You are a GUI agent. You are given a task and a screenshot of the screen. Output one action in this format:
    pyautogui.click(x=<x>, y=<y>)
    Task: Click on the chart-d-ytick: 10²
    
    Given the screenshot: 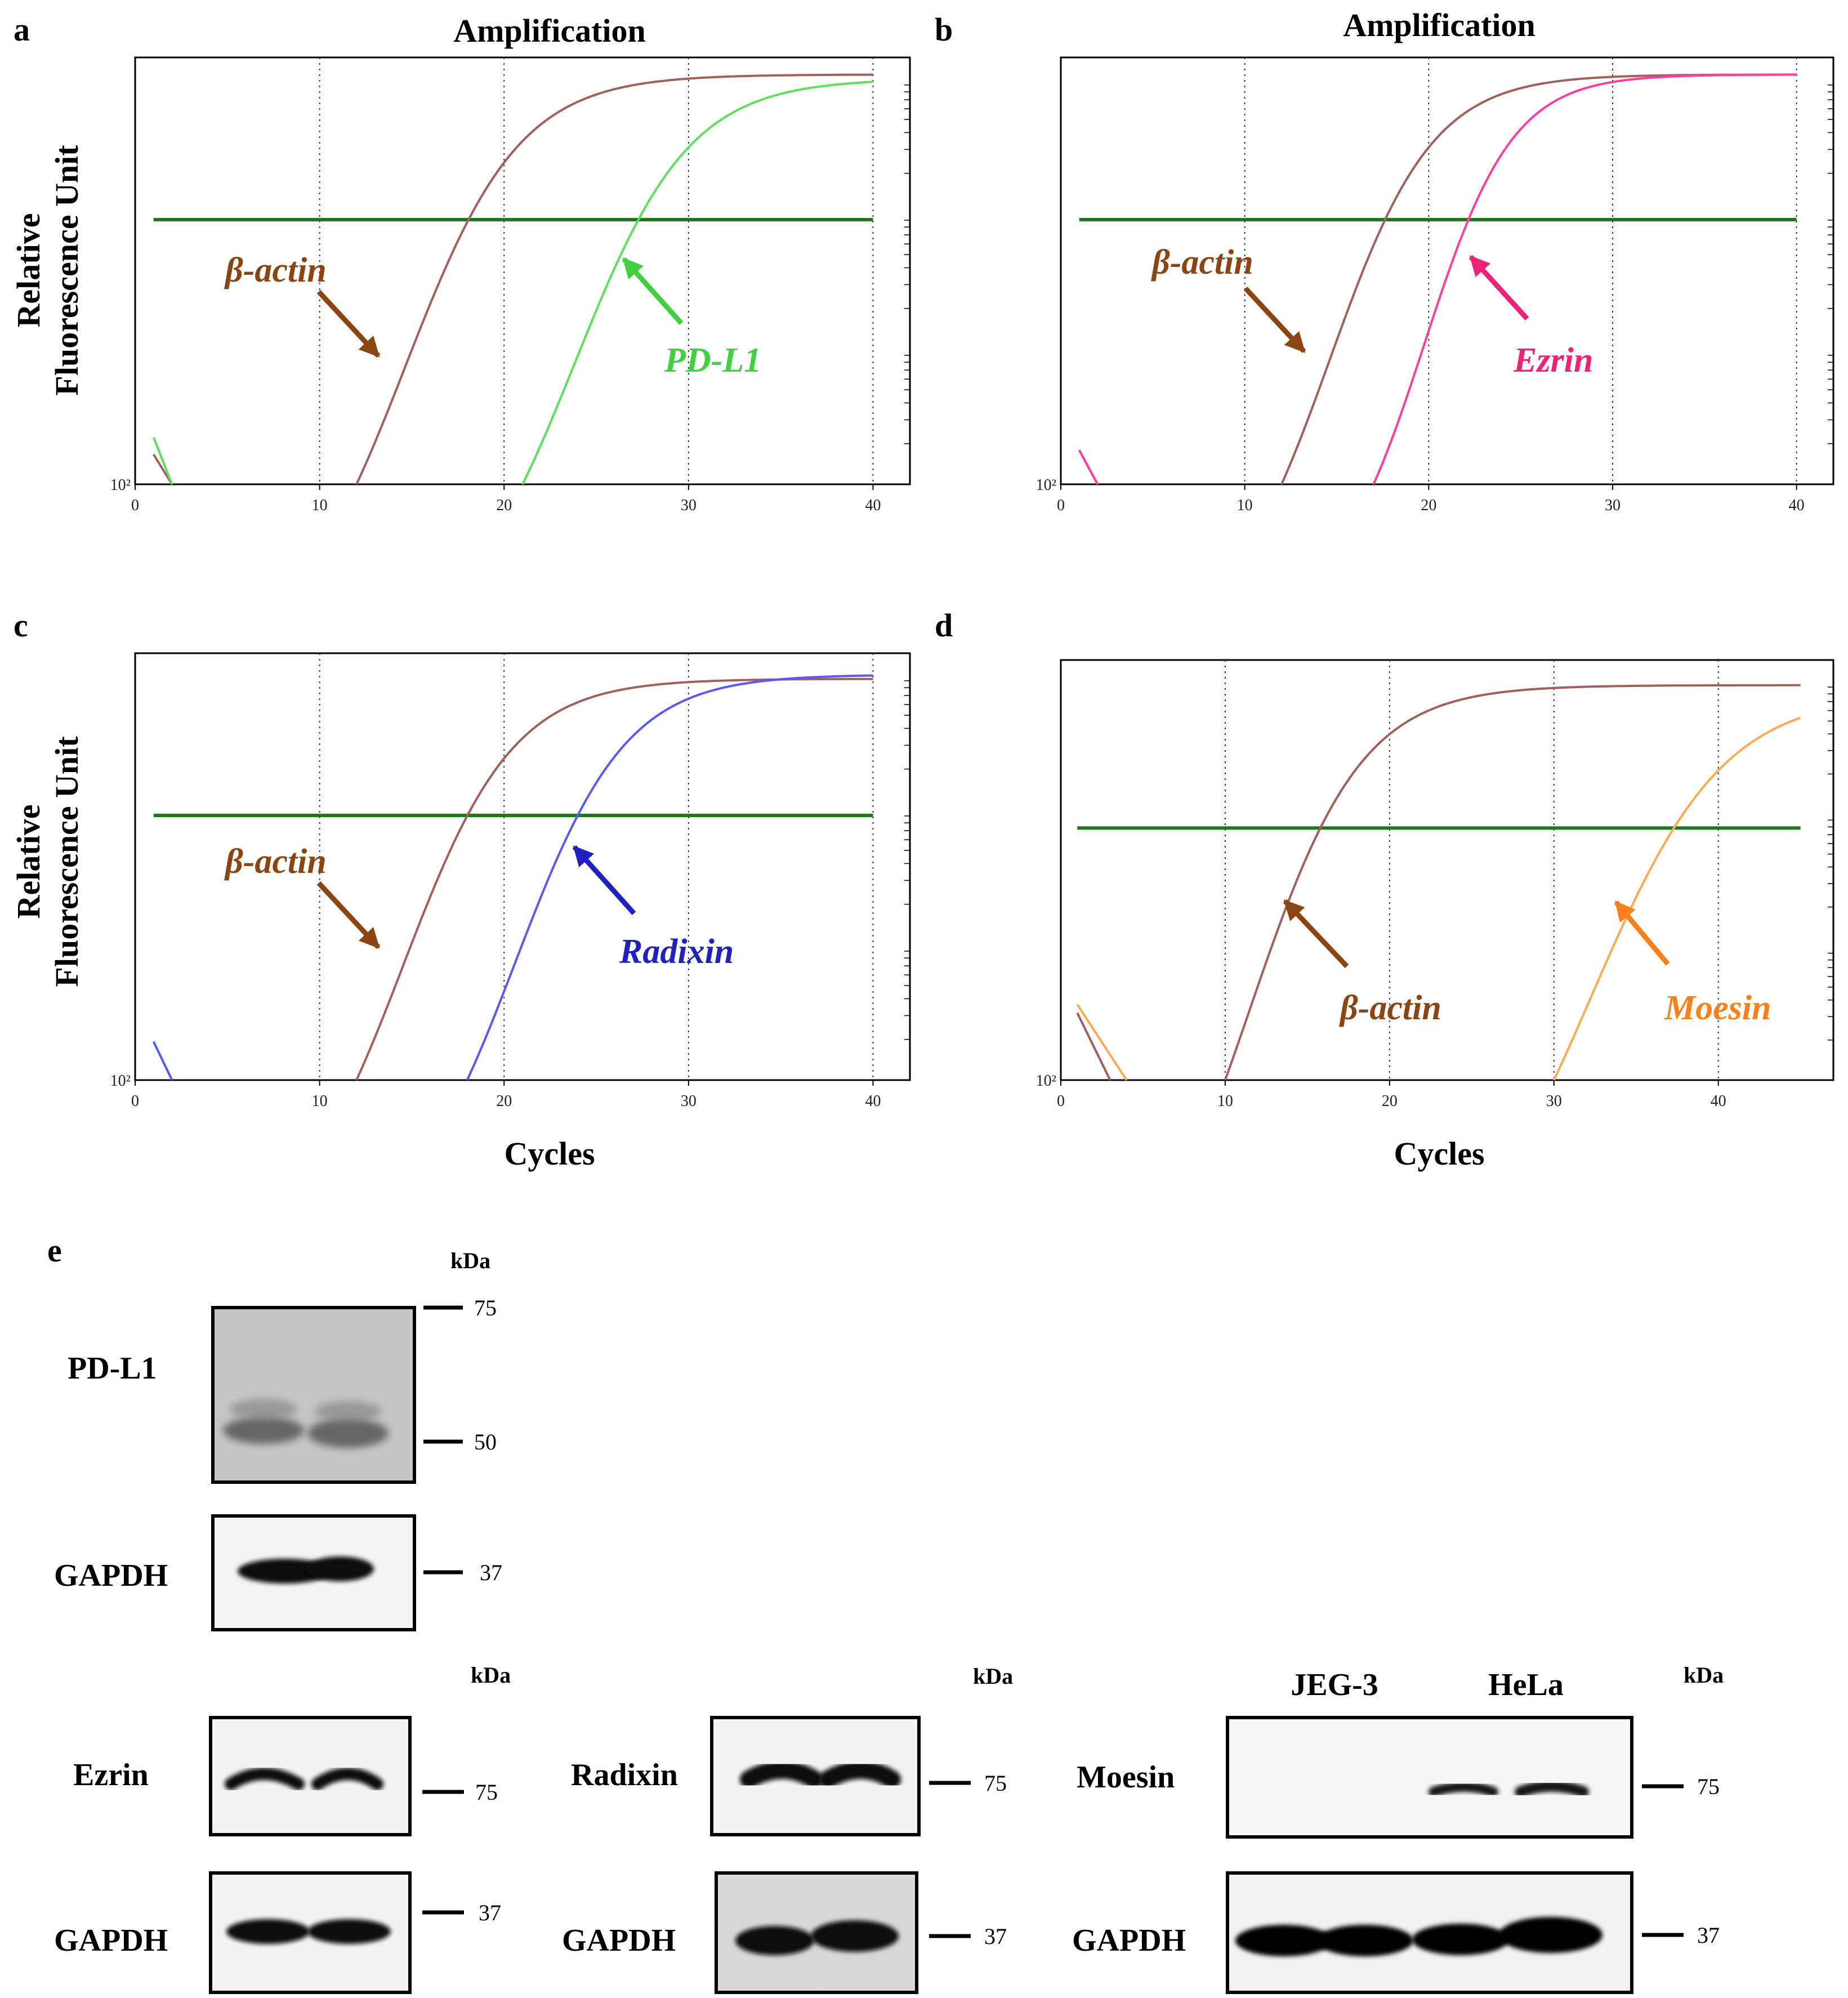 What is the action you would take?
    pyautogui.click(x=1046, y=1081)
    